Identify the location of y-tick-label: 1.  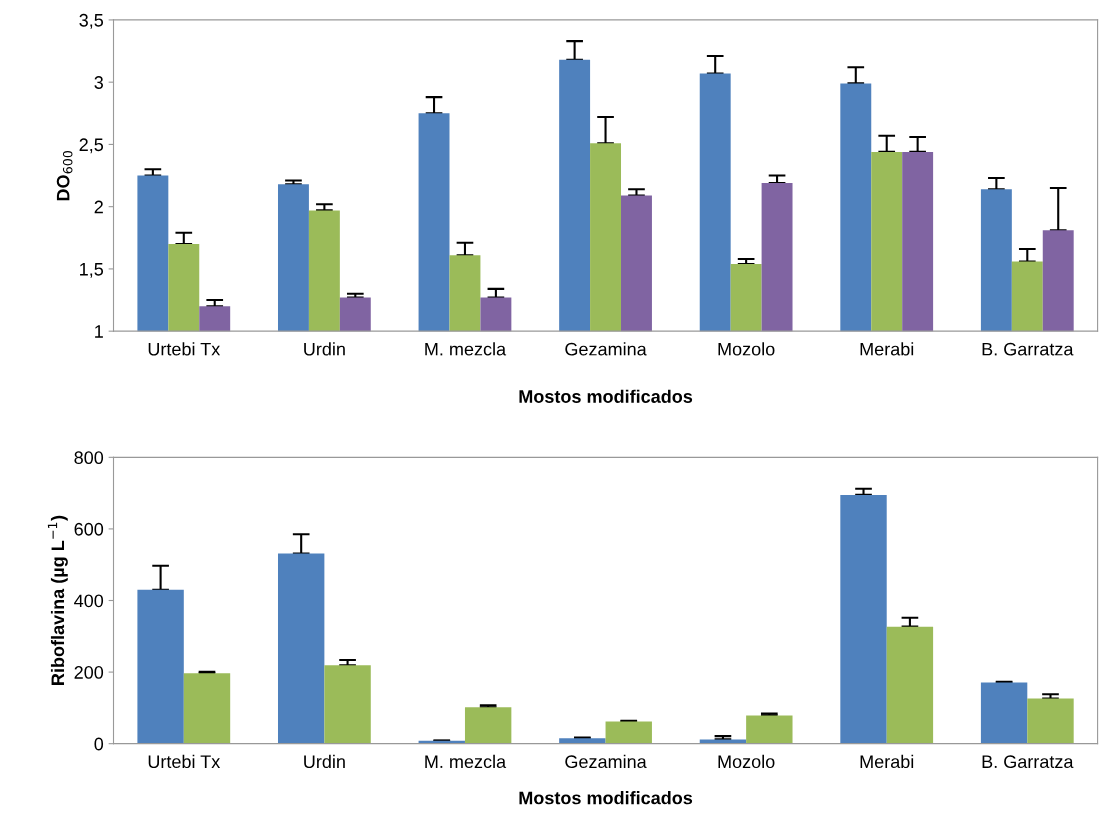
(99, 331).